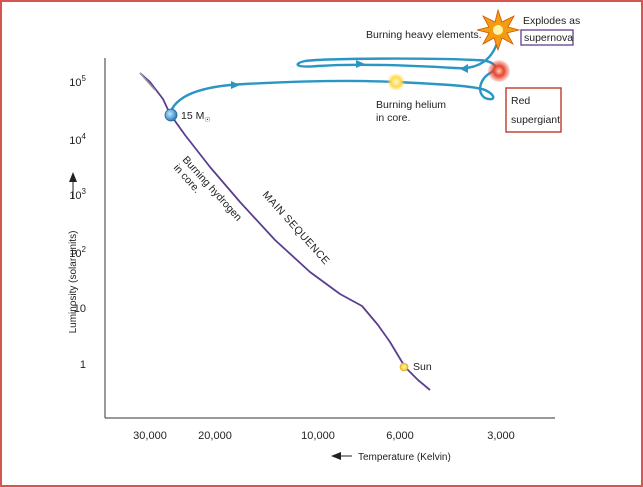 The height and width of the screenshot is (487, 643). I want to click on explodes-label: Explodes as, so click(551, 21).